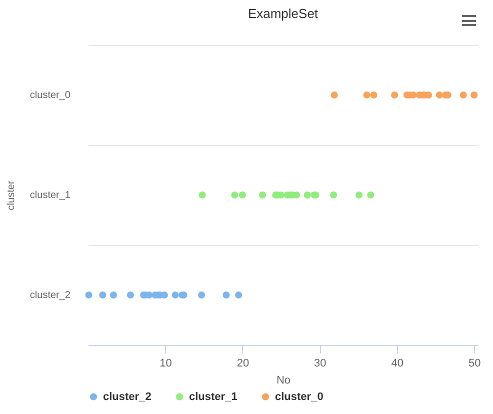  What do you see at coordinates (299, 396) in the screenshot?
I see `legend-label: cluster_0` at bounding box center [299, 396].